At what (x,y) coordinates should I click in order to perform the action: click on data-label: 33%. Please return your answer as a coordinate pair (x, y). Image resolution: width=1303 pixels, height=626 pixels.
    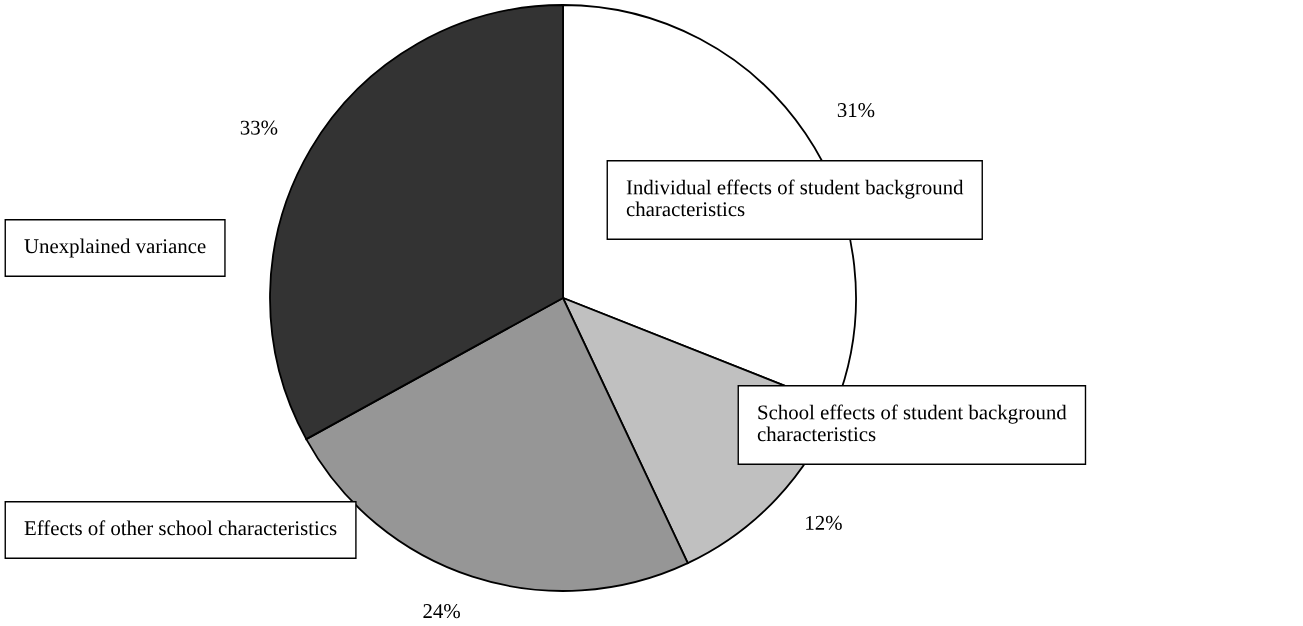
    Looking at the image, I should click on (259, 127).